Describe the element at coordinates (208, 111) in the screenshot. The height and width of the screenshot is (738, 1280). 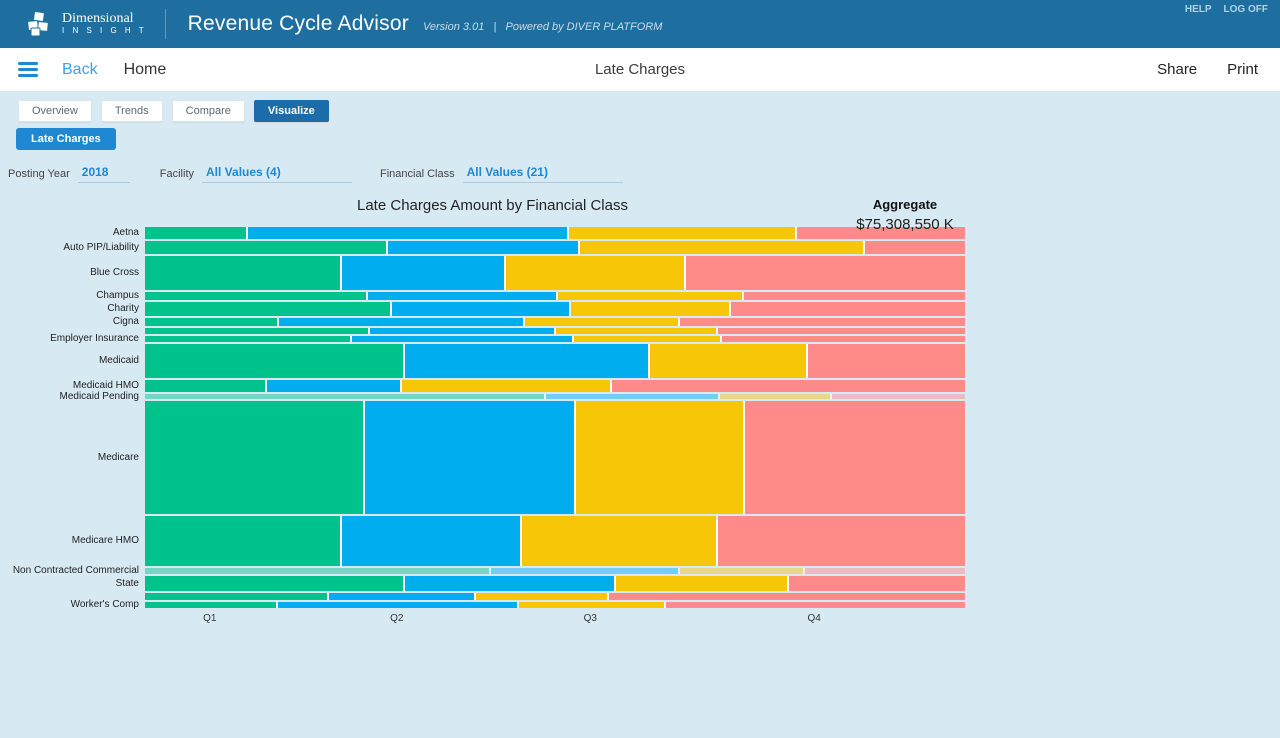
I see `tab-compare: Compare` at that location.